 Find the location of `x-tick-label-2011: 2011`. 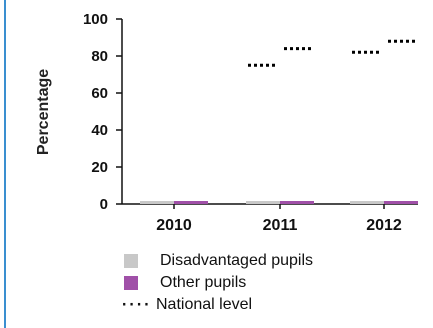

x-tick-label-2011: 2011 is located at coordinates (280, 225).